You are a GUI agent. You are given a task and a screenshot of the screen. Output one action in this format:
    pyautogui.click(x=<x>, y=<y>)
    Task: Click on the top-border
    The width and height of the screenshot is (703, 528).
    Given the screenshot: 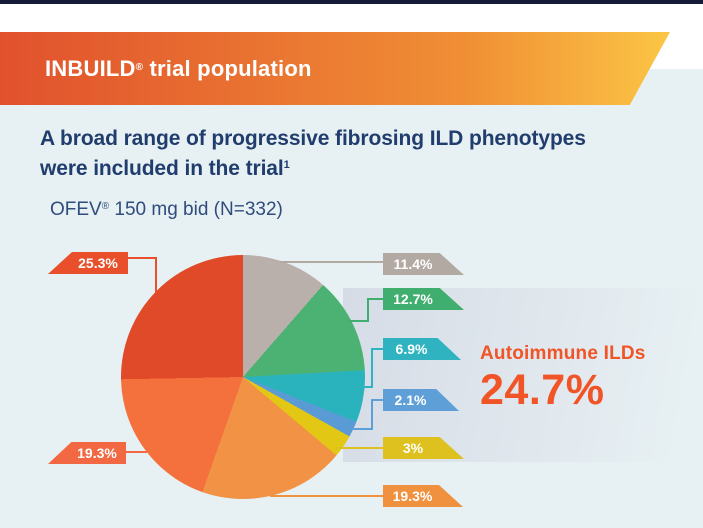 What is the action you would take?
    pyautogui.click(x=351, y=2)
    